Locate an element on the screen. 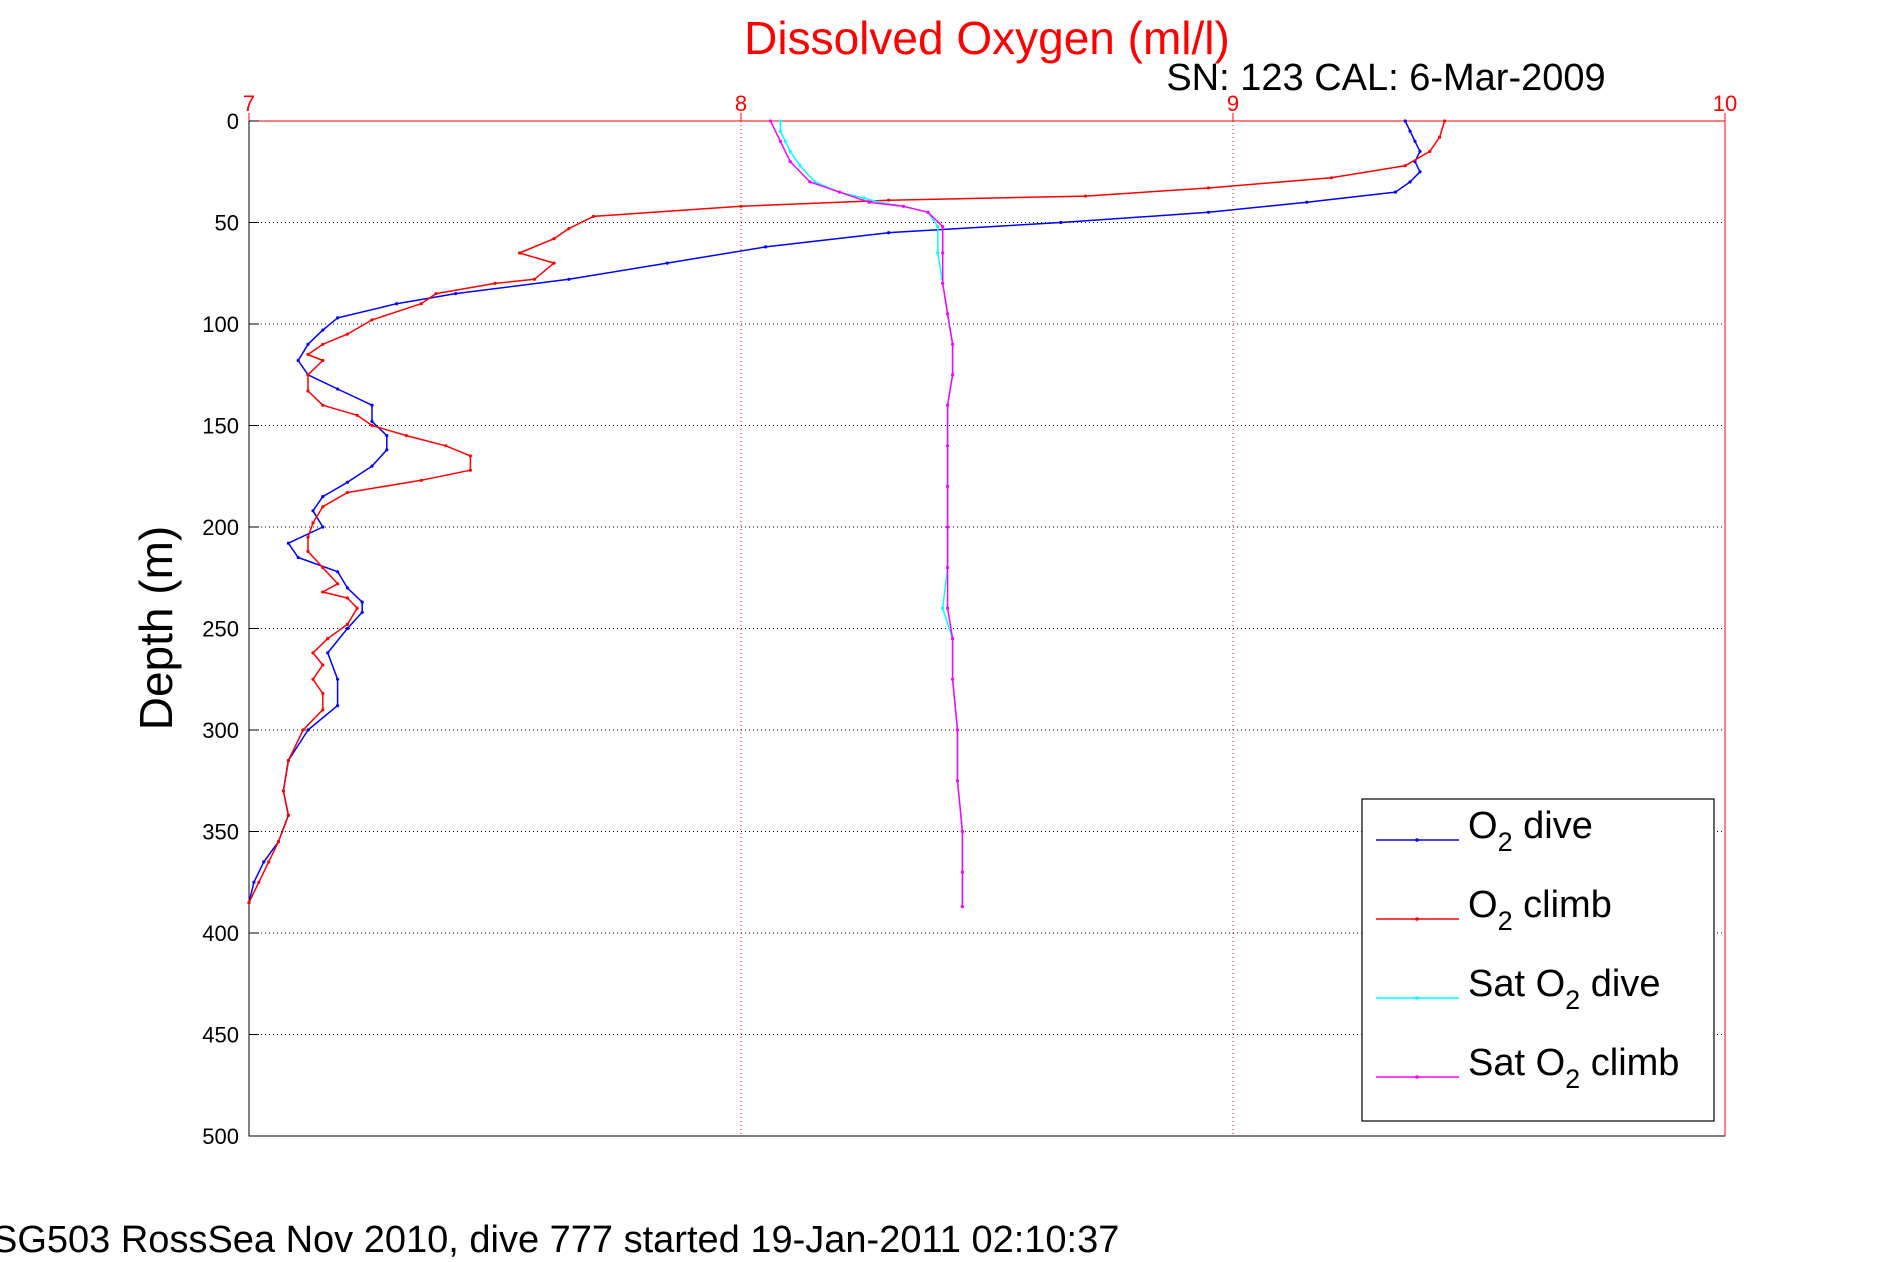  chart-title: Dissolved Oxygen (ml/l) is located at coordinates (987, 38).